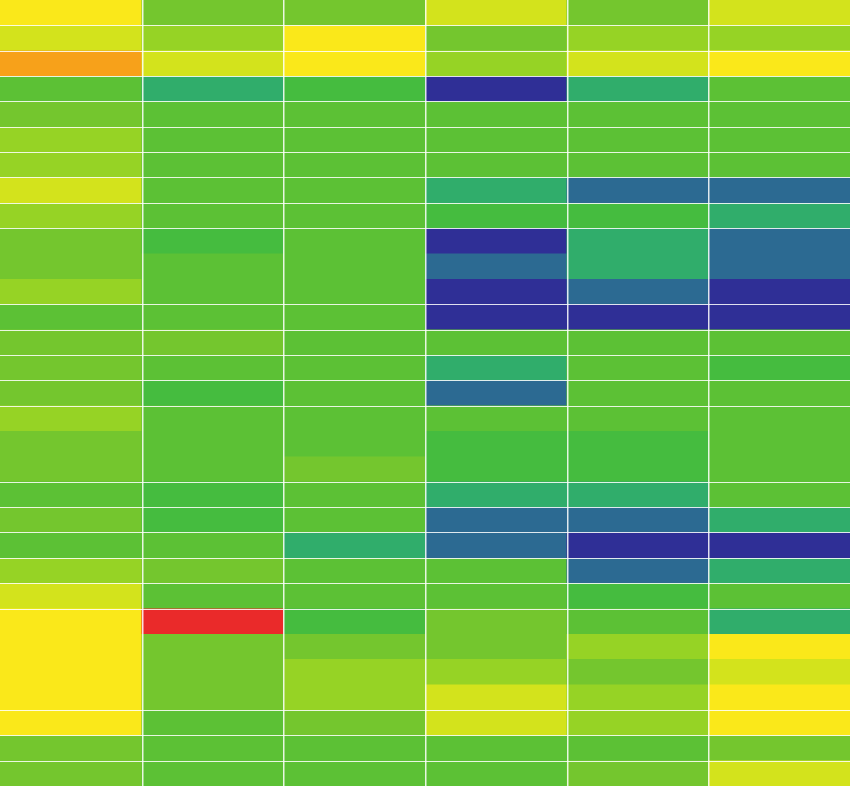 The image size is (850, 786). Describe the element at coordinates (496, 165) in the screenshot. I see `heatmap-cell-r6-c3` at that location.